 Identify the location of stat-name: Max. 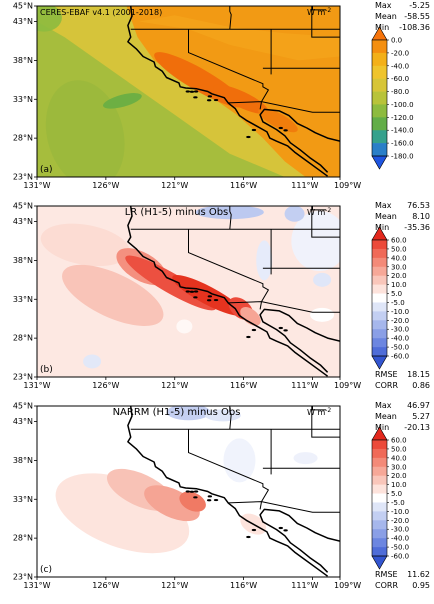
(383, 405).